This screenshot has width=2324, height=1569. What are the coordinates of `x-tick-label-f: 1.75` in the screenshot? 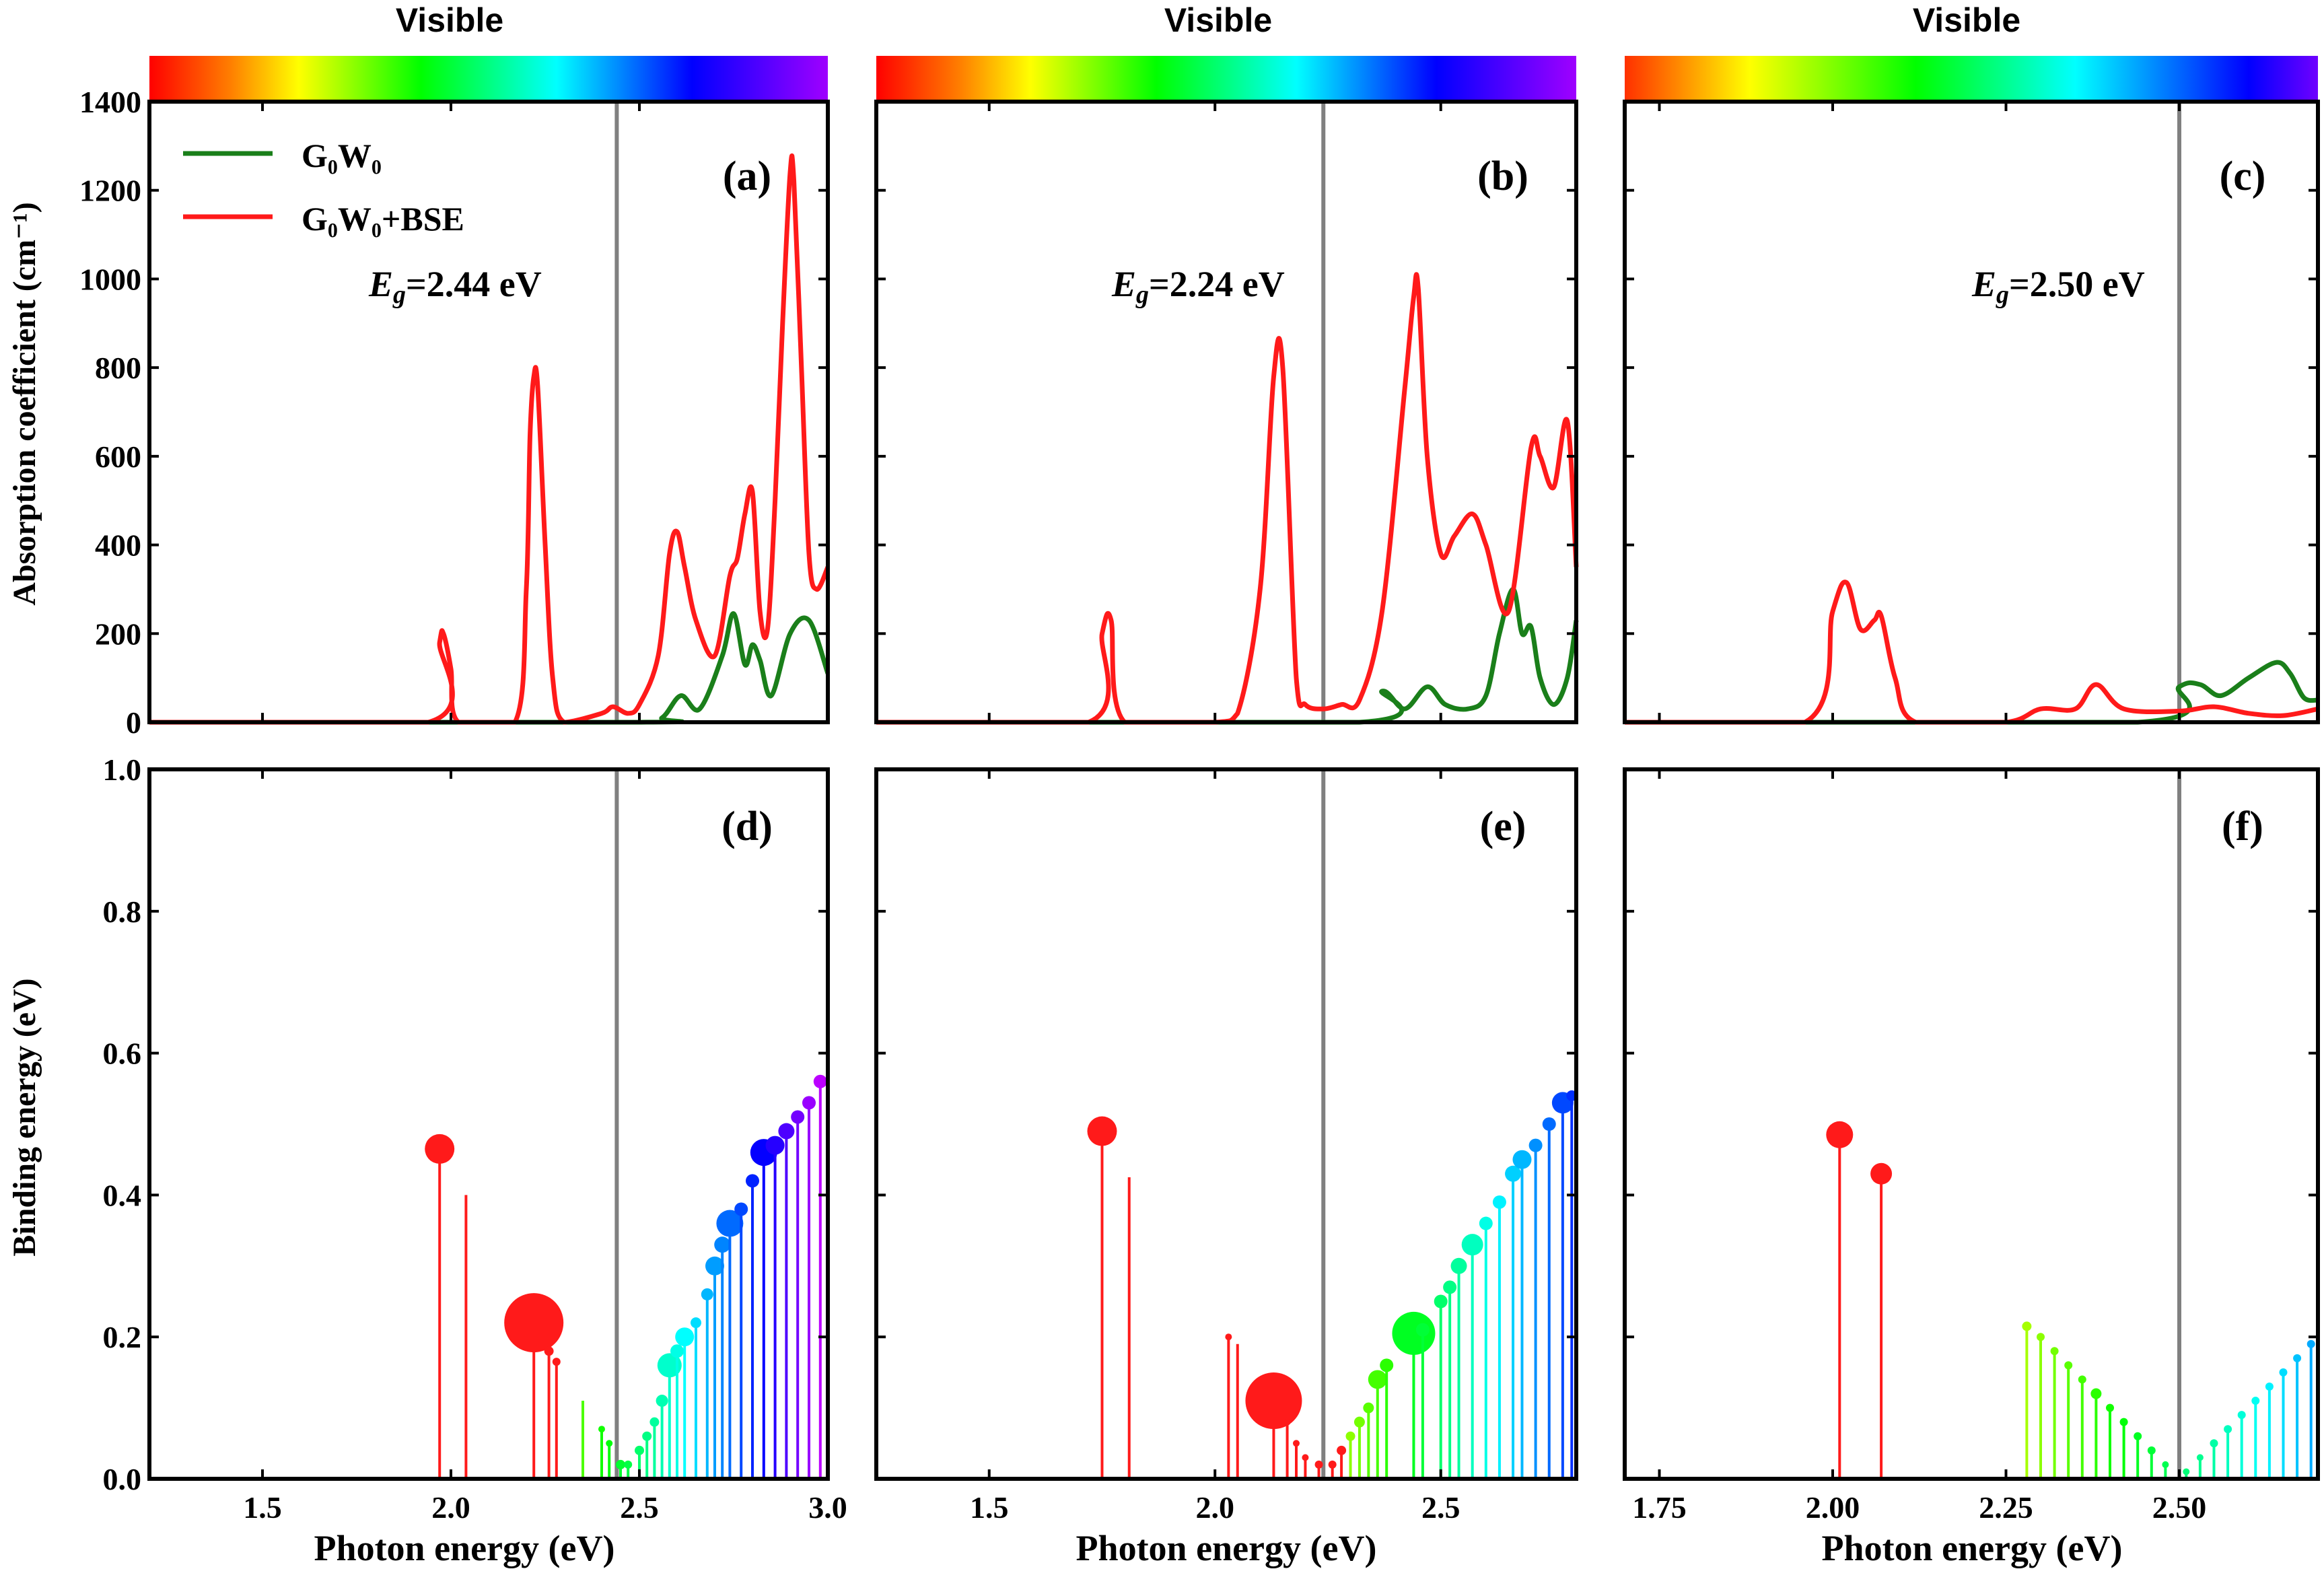 It's located at (1659, 1507).